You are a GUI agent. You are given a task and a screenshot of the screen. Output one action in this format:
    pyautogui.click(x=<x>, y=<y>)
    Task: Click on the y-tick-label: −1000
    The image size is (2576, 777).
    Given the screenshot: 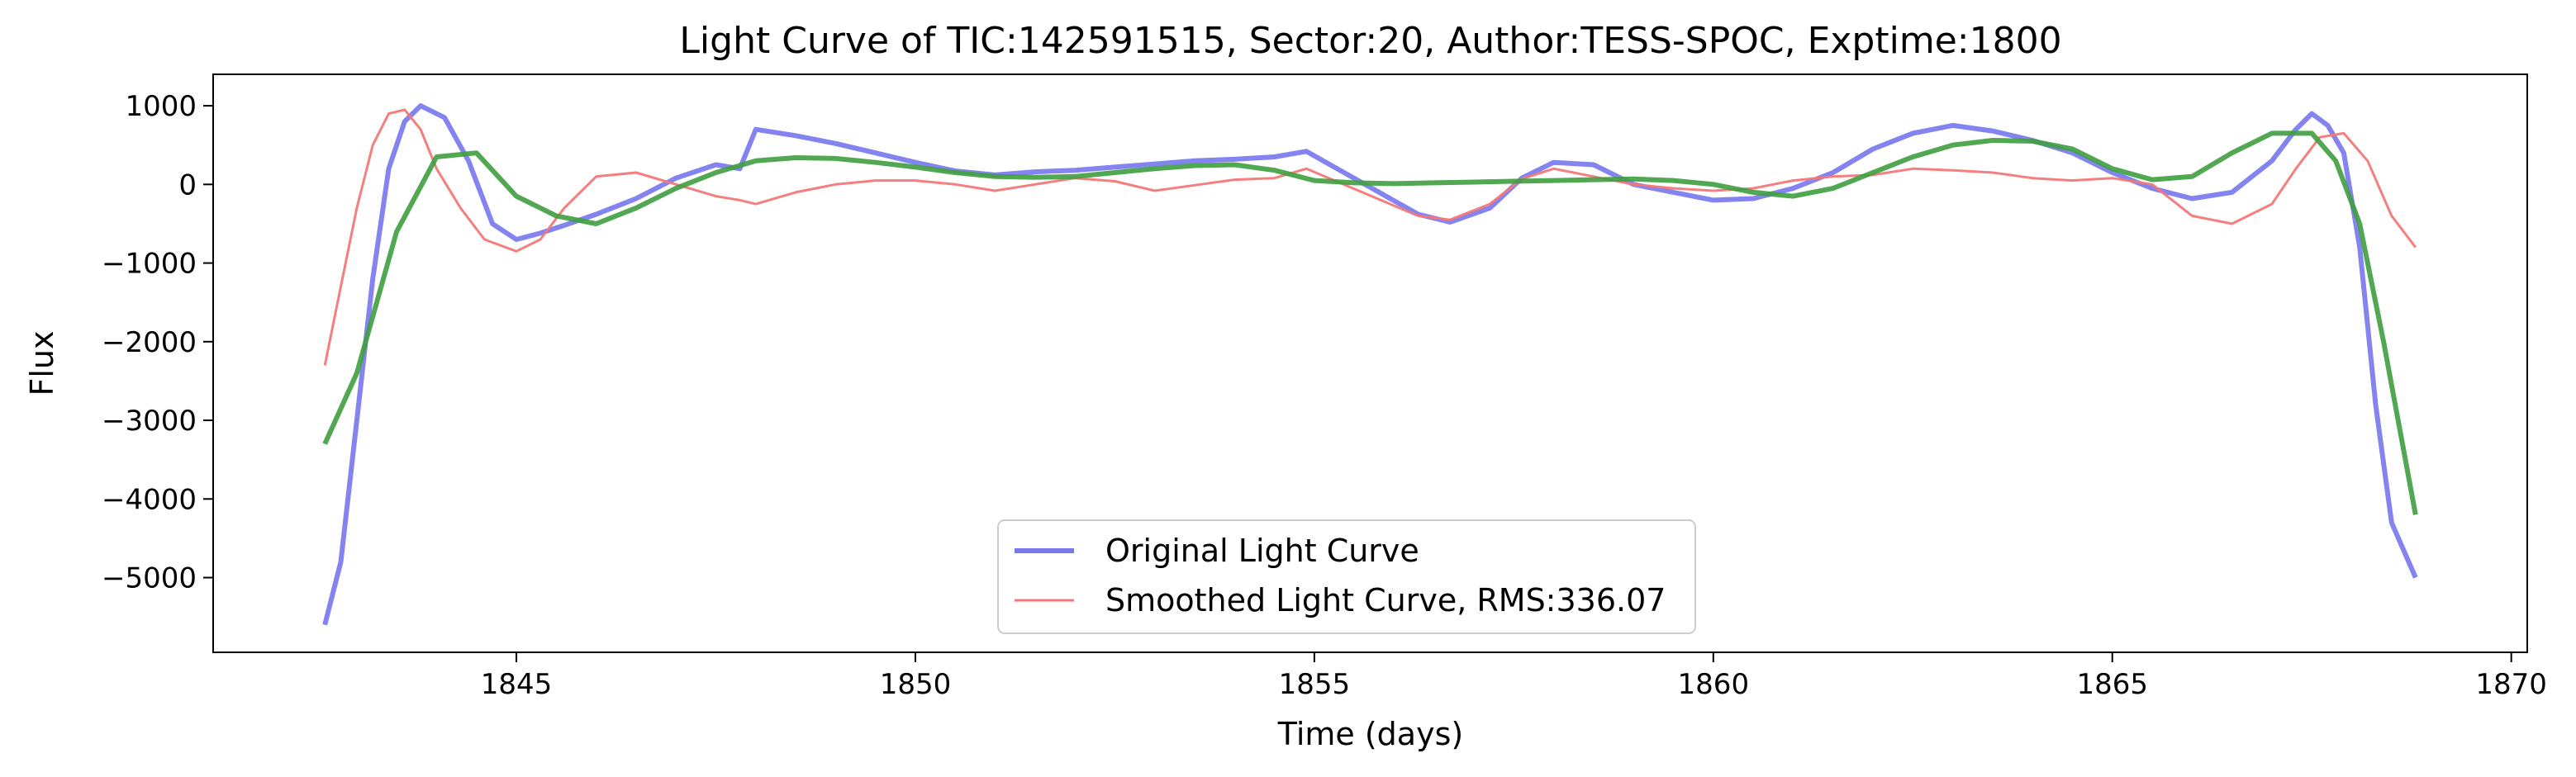 What is the action you would take?
    pyautogui.click(x=149, y=264)
    